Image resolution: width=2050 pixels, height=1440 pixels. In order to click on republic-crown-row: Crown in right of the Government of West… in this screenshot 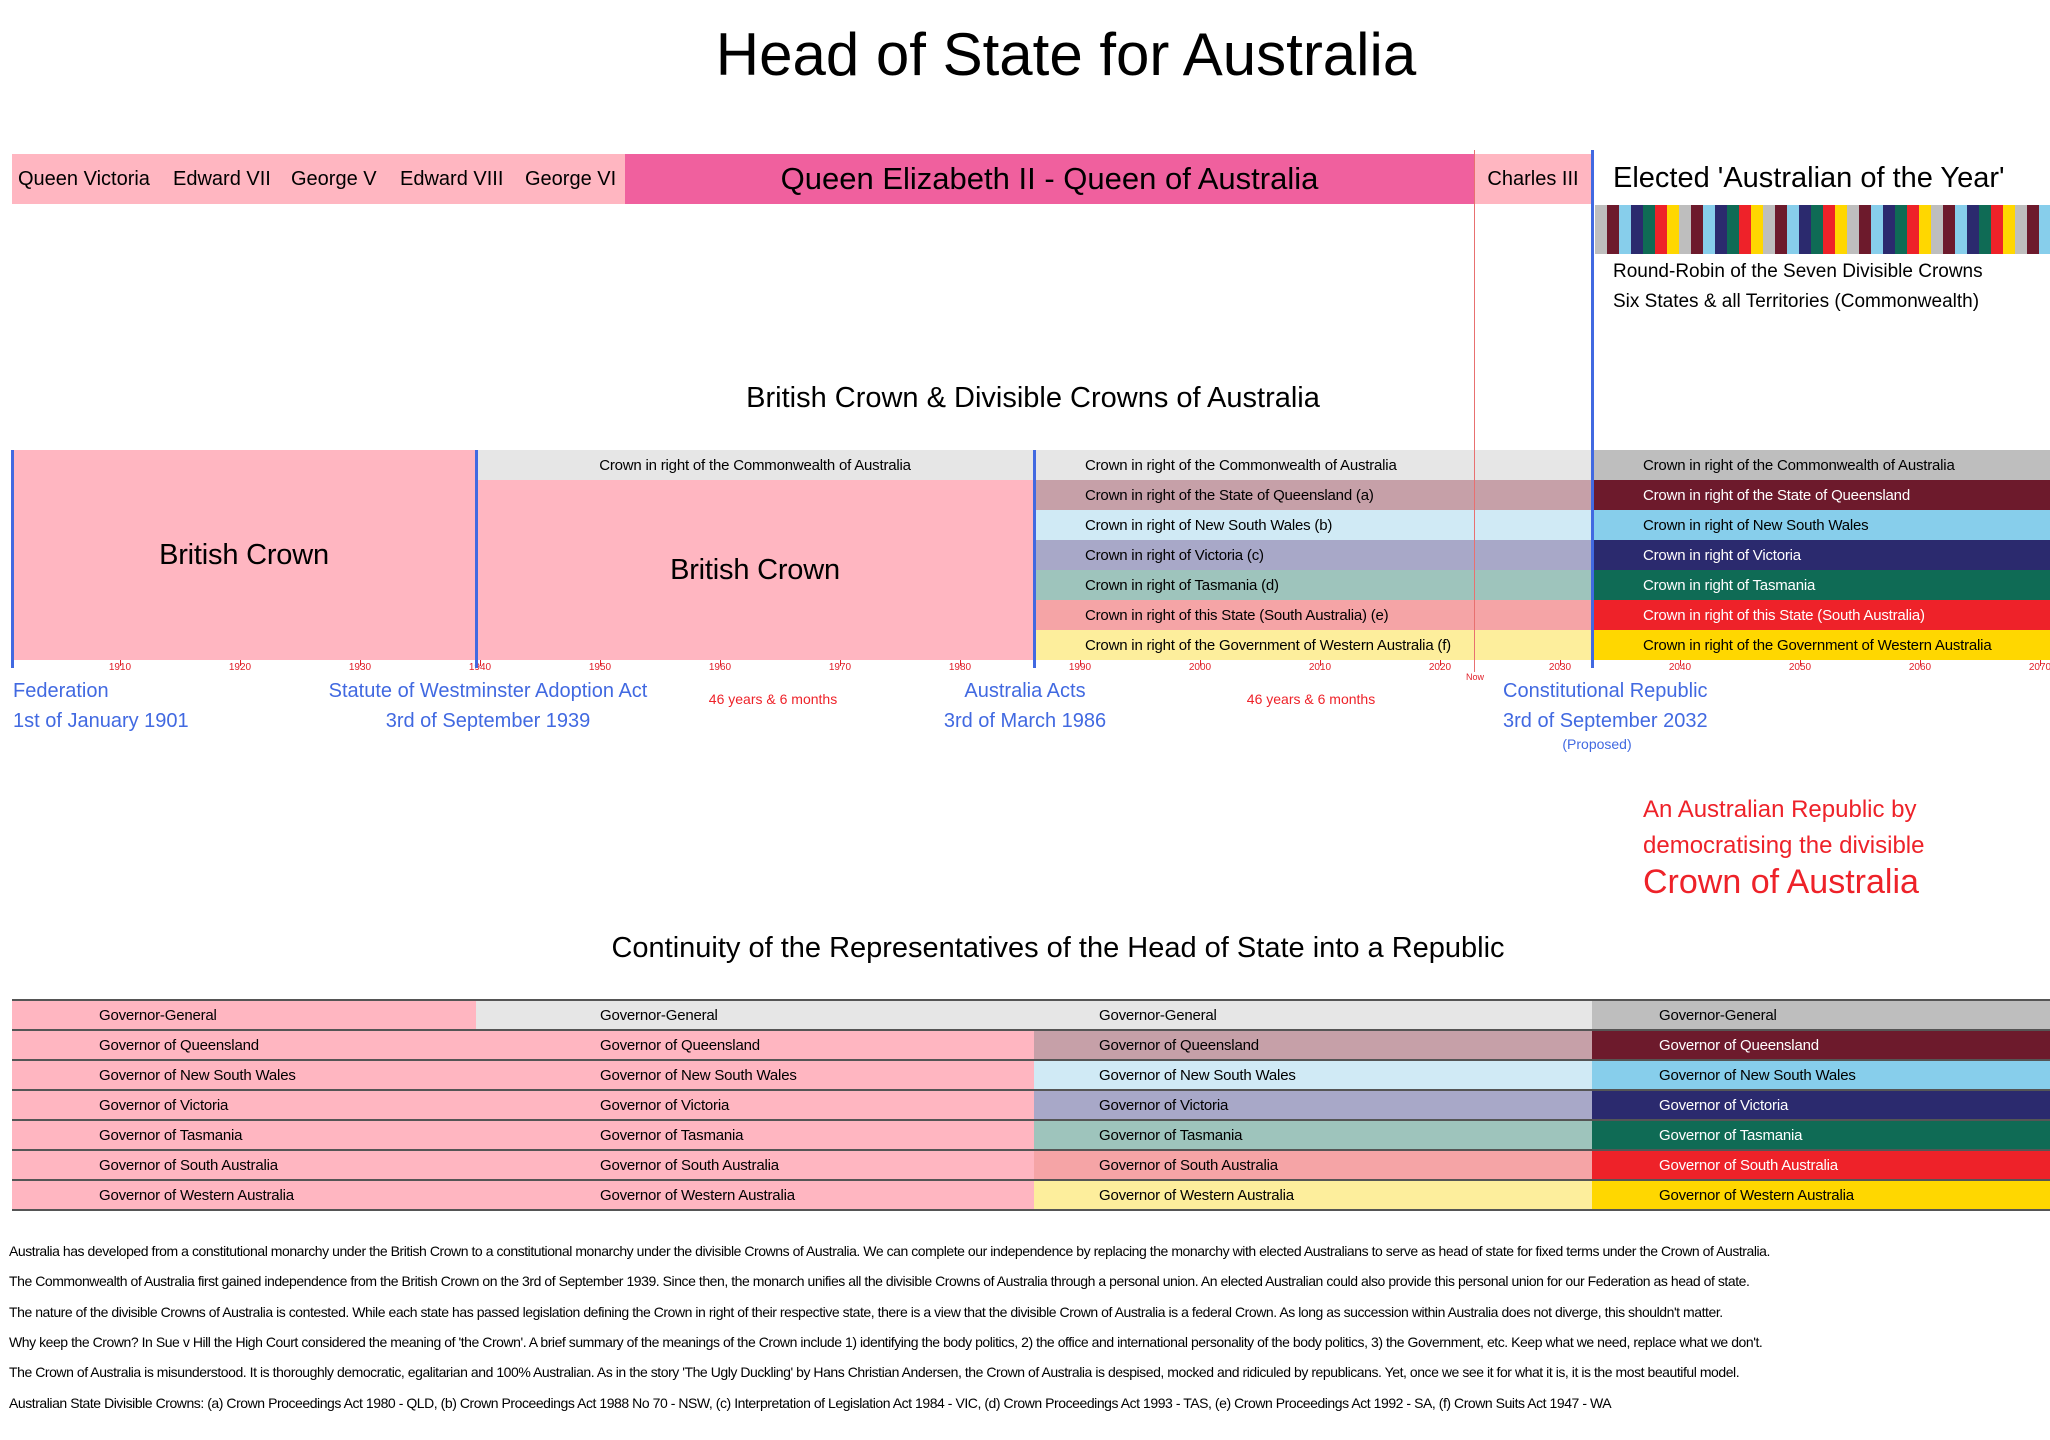, I will do `click(1821, 645)`.